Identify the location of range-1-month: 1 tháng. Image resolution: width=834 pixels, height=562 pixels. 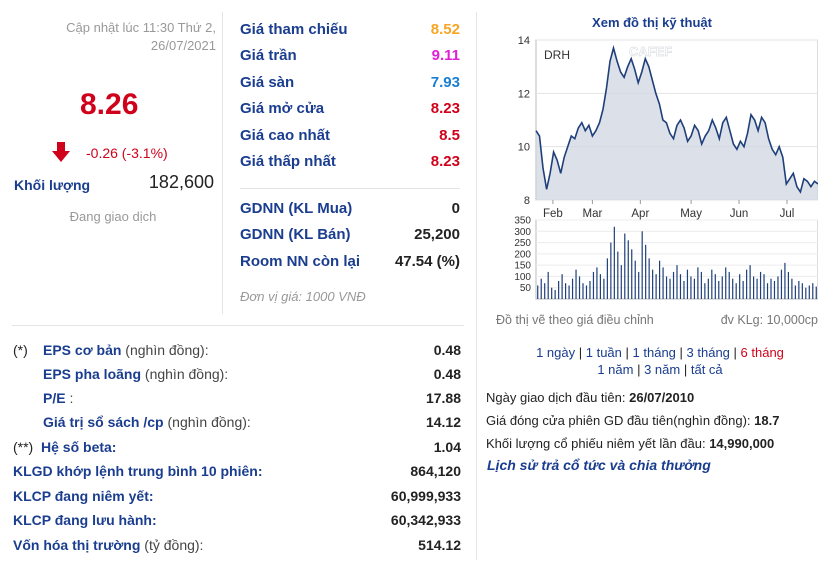
(654, 352).